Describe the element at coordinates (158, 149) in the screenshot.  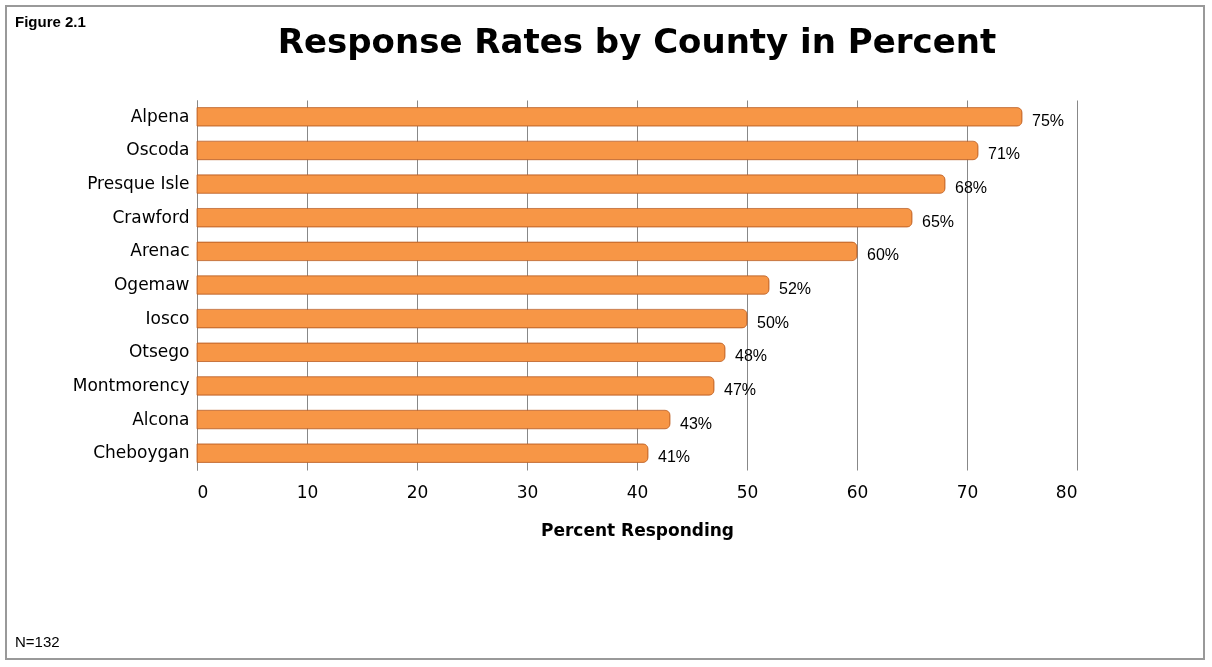
I see `y-tick-label: Oscoda` at that location.